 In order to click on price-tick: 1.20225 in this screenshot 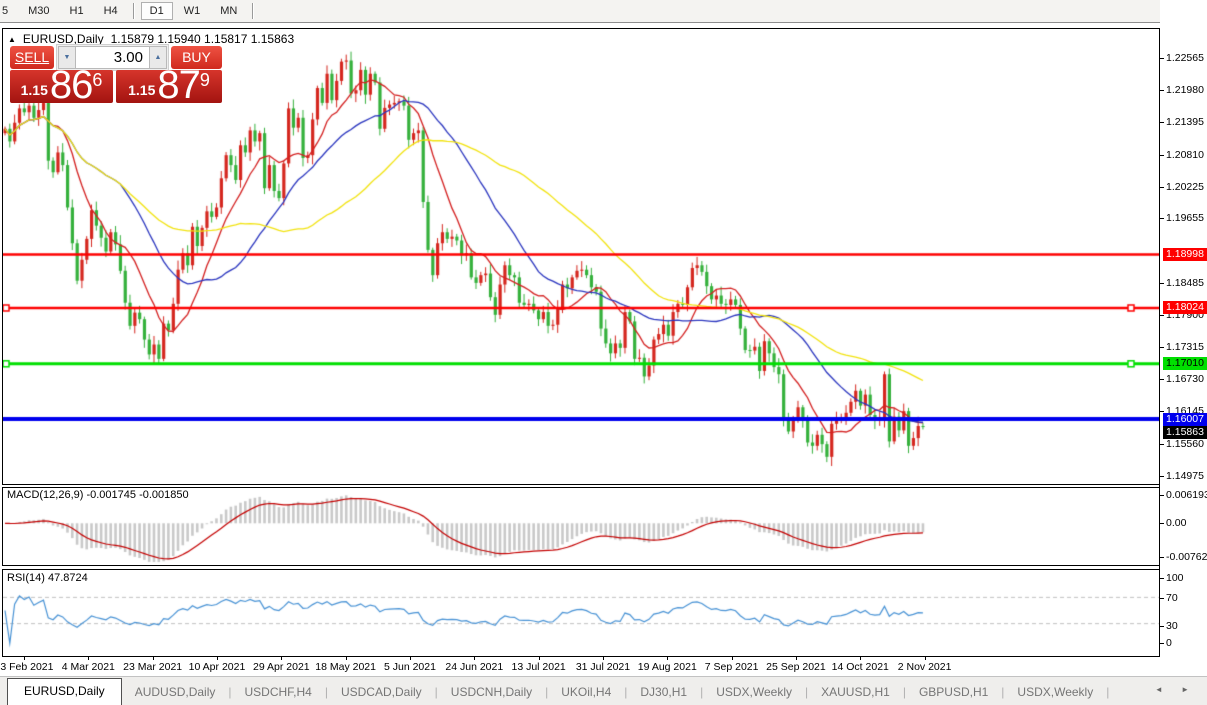, I will do `click(1182, 187)`.